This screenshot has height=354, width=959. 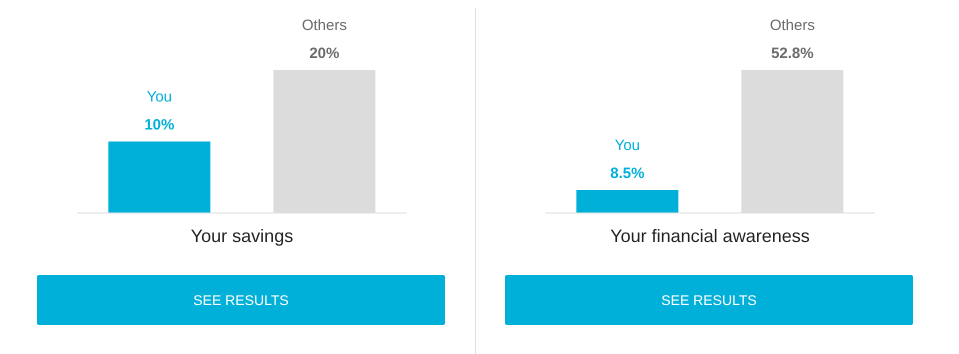 I want to click on data-label: 20%, so click(x=324, y=53).